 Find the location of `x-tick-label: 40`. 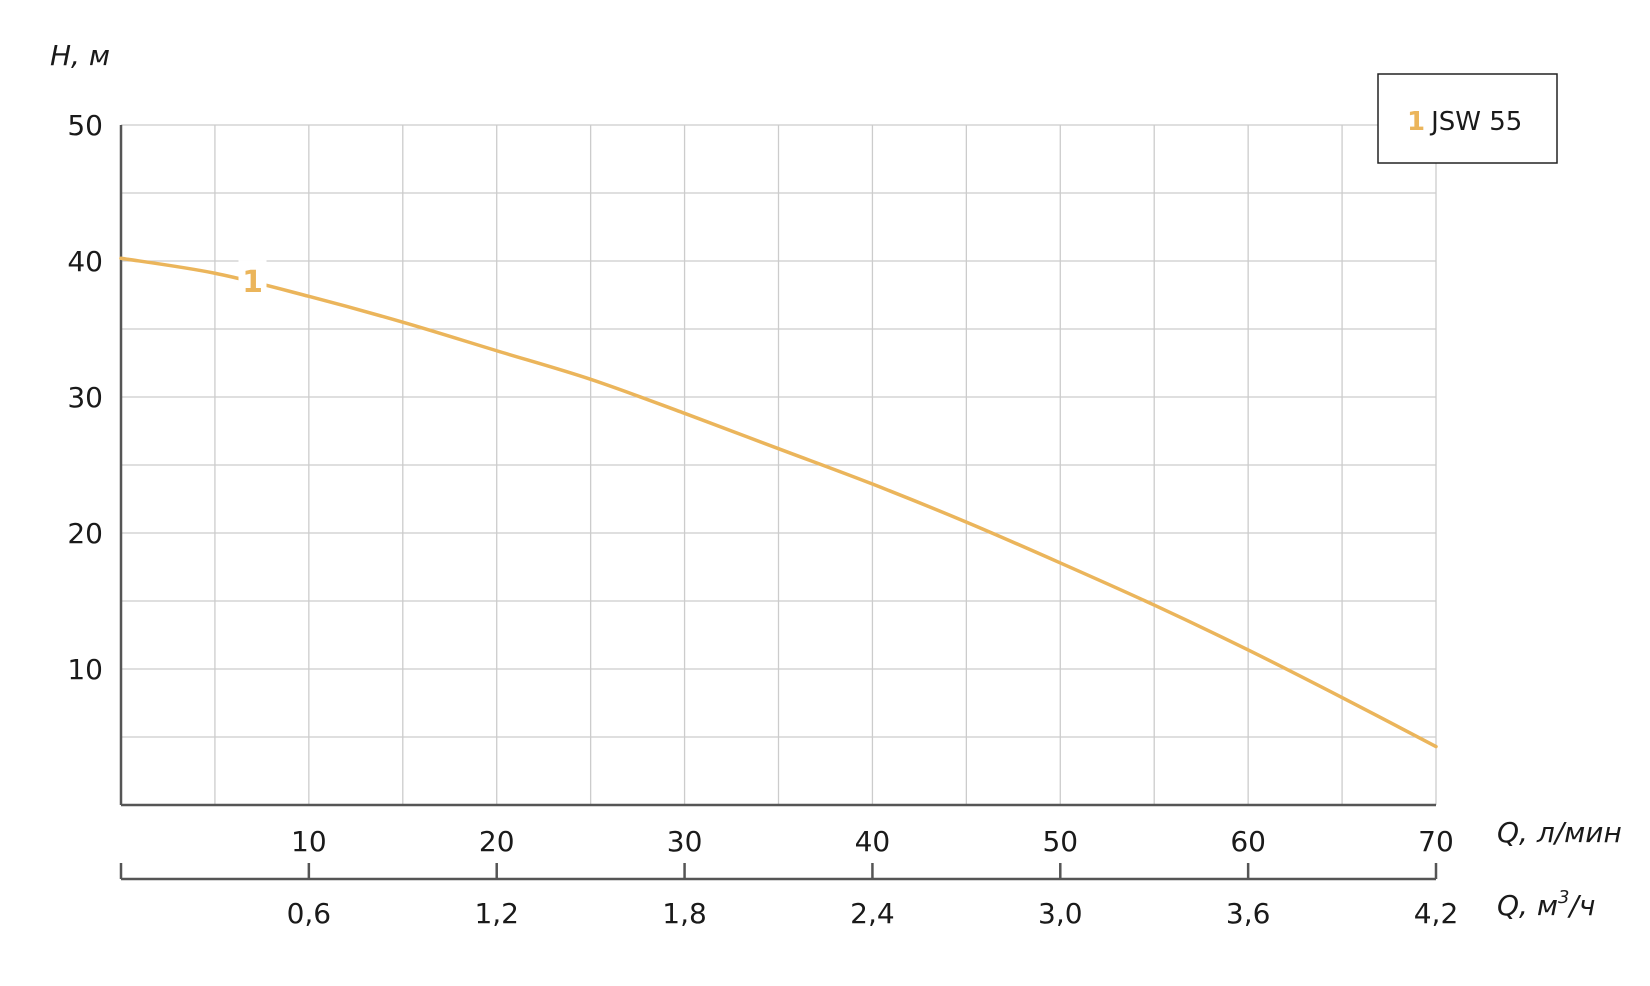

x-tick-label: 40 is located at coordinates (873, 841).